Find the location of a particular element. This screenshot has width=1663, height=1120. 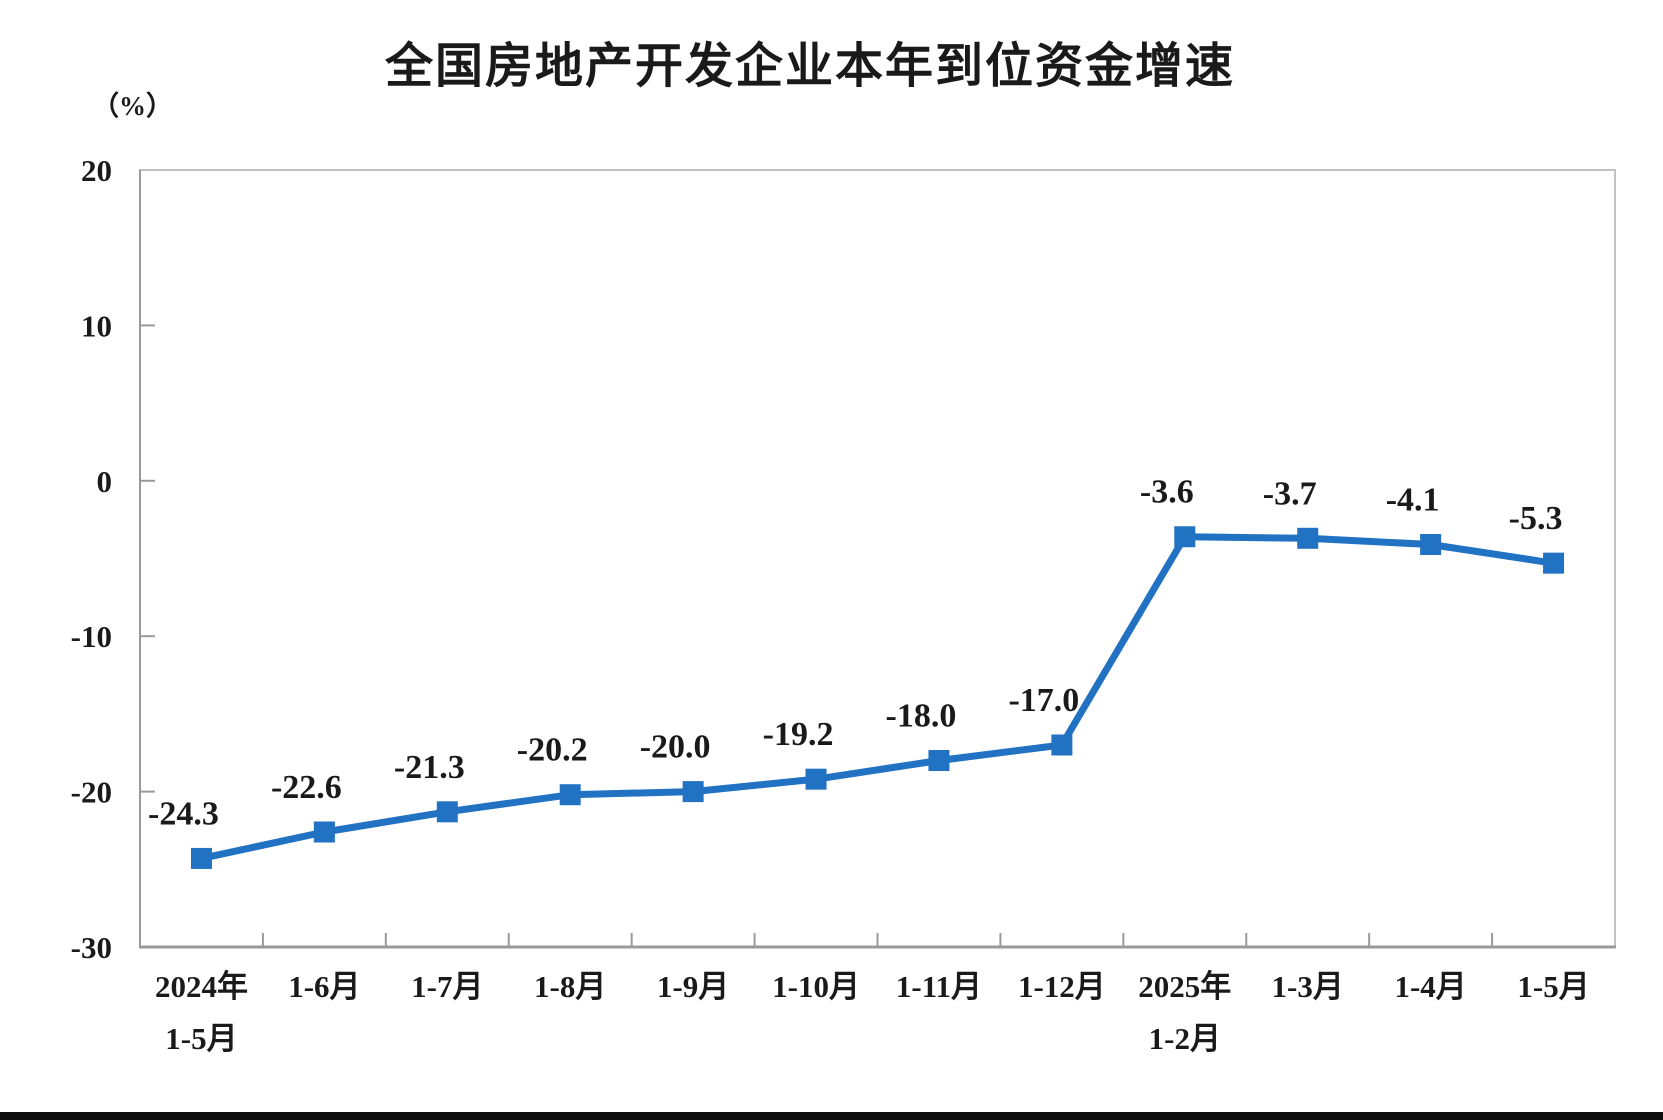

y-tick-label: -20 is located at coordinates (91, 792).